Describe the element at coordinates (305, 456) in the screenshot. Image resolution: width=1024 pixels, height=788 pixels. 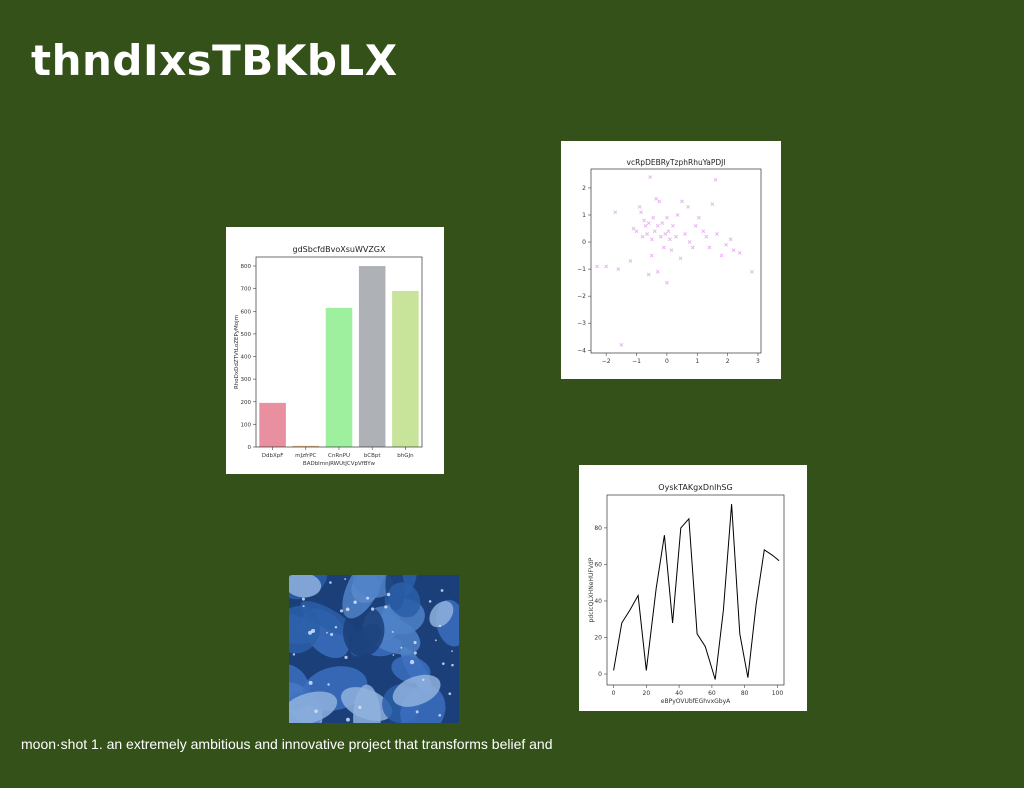
I see `bar-xtick-label-1: mJzfrPC` at that location.